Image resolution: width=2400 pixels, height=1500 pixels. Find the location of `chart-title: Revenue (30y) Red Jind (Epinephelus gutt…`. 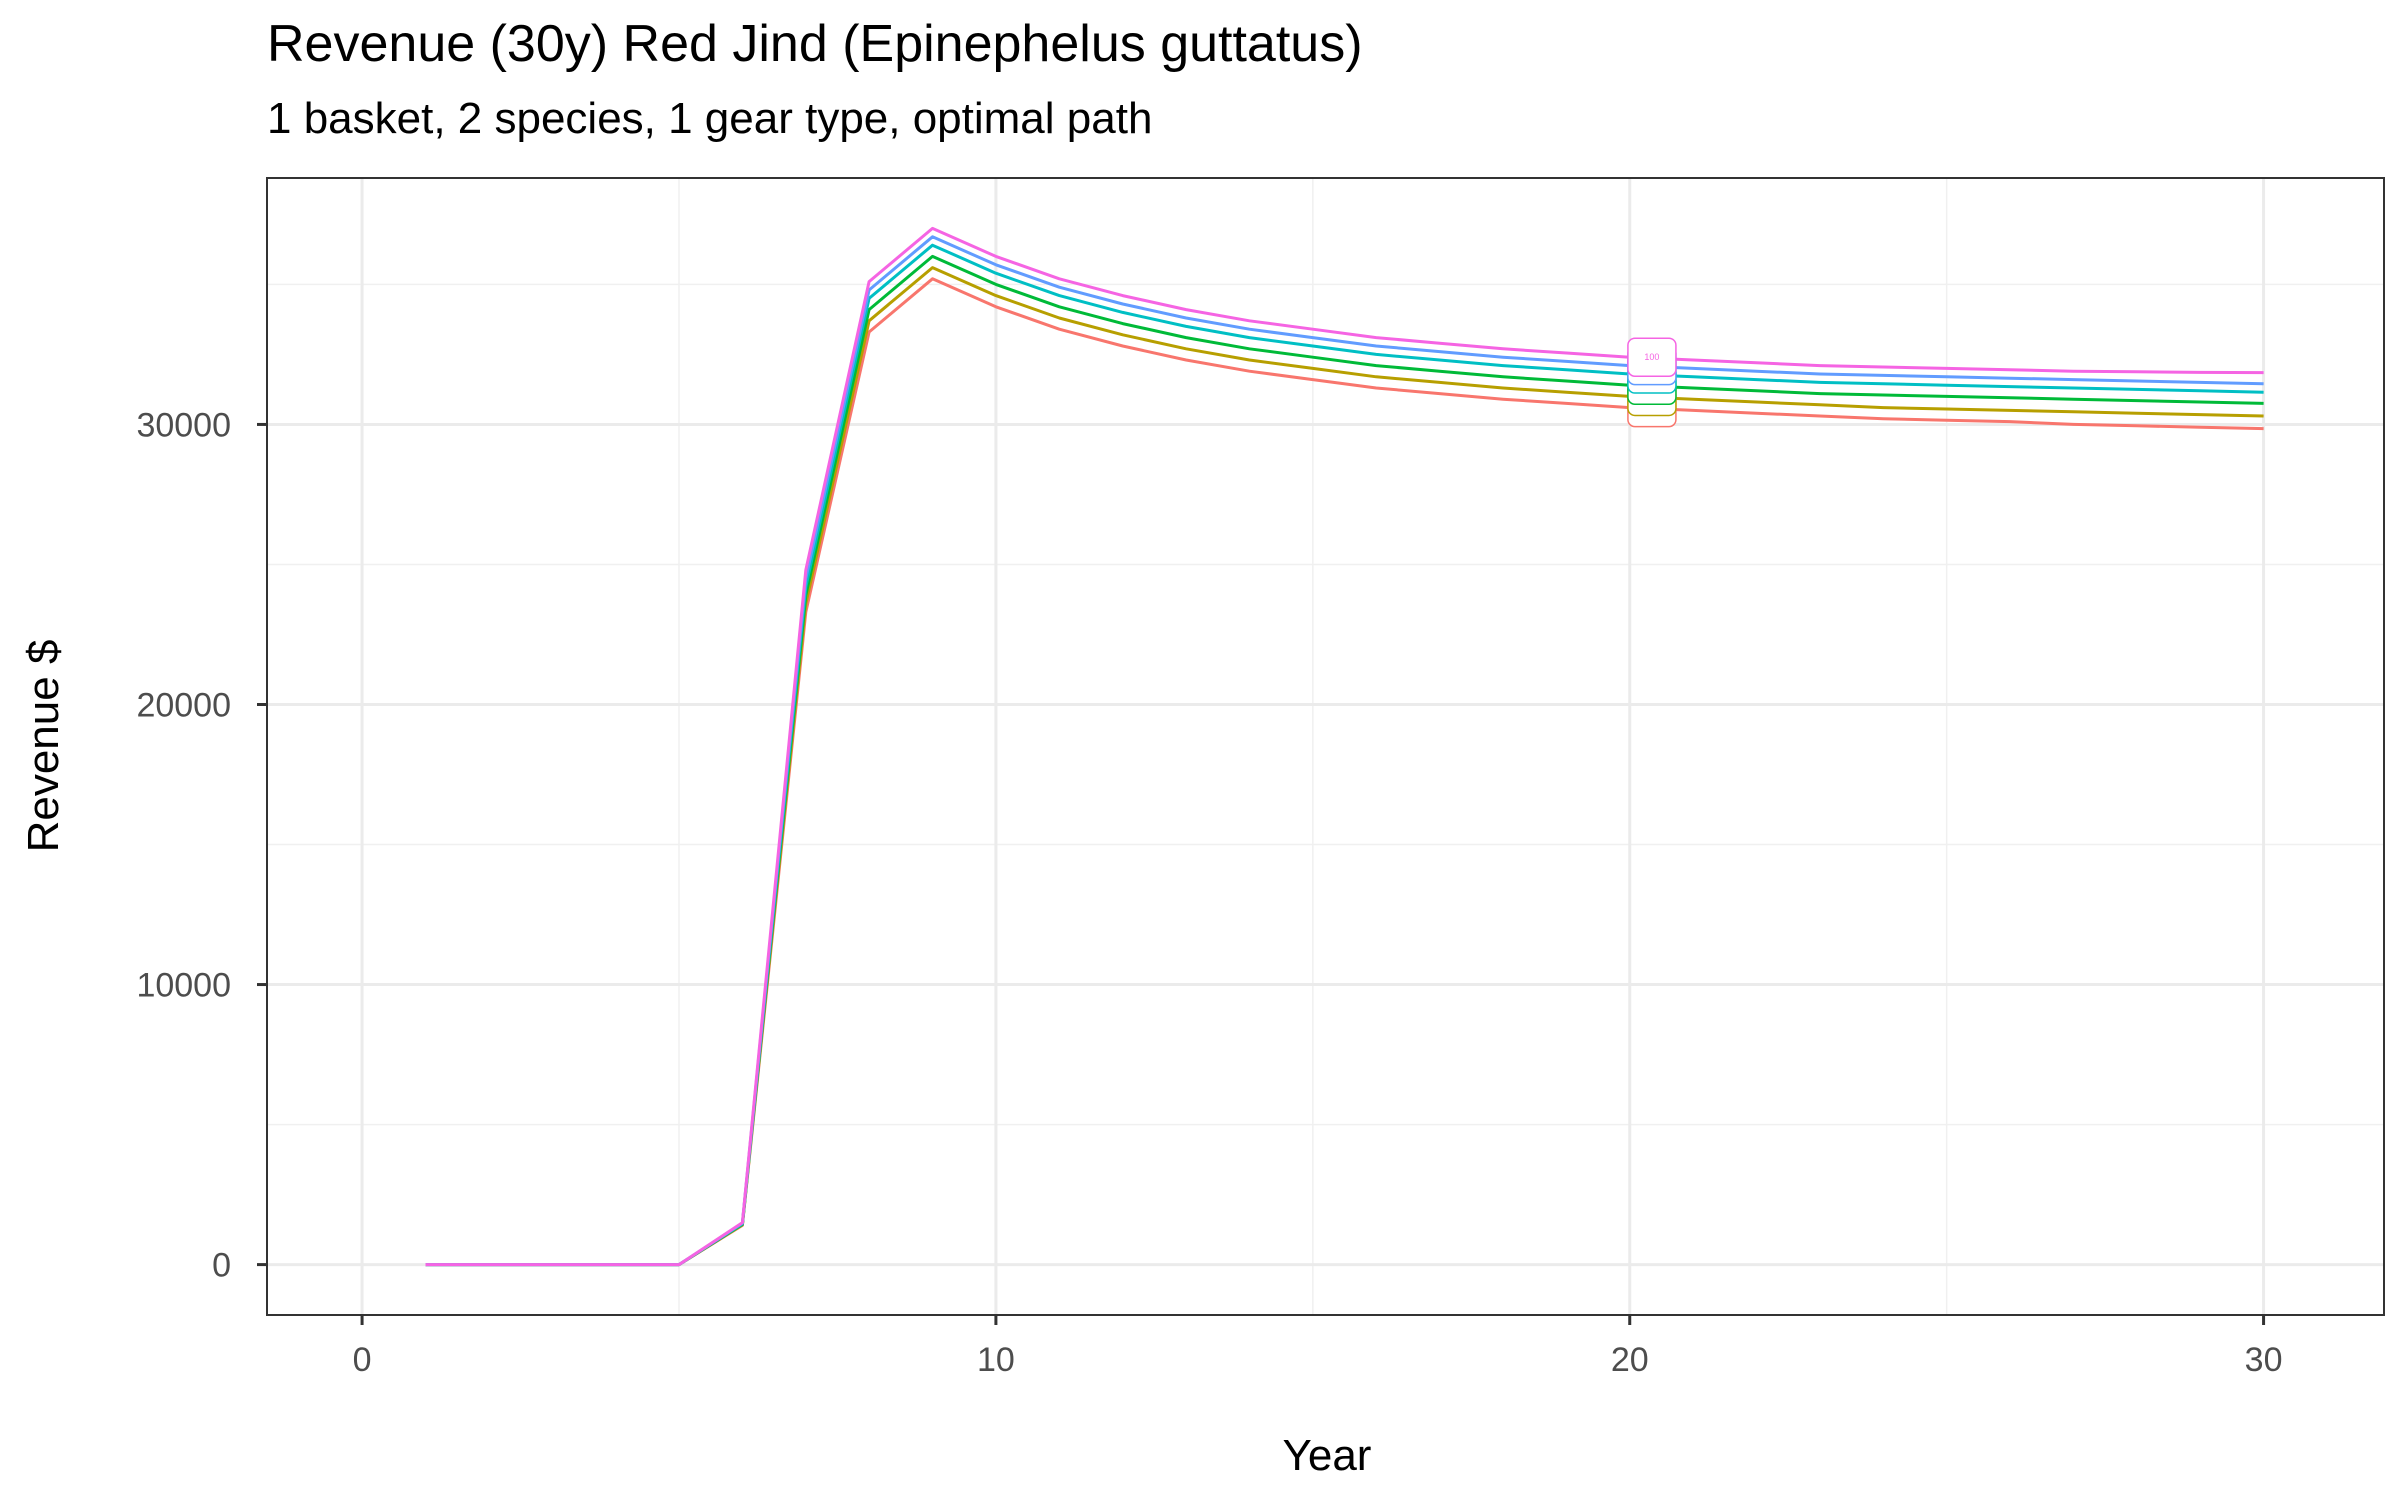

chart-title: Revenue (30y) Red Jind (Epinephelus gutt… is located at coordinates (815, 44).